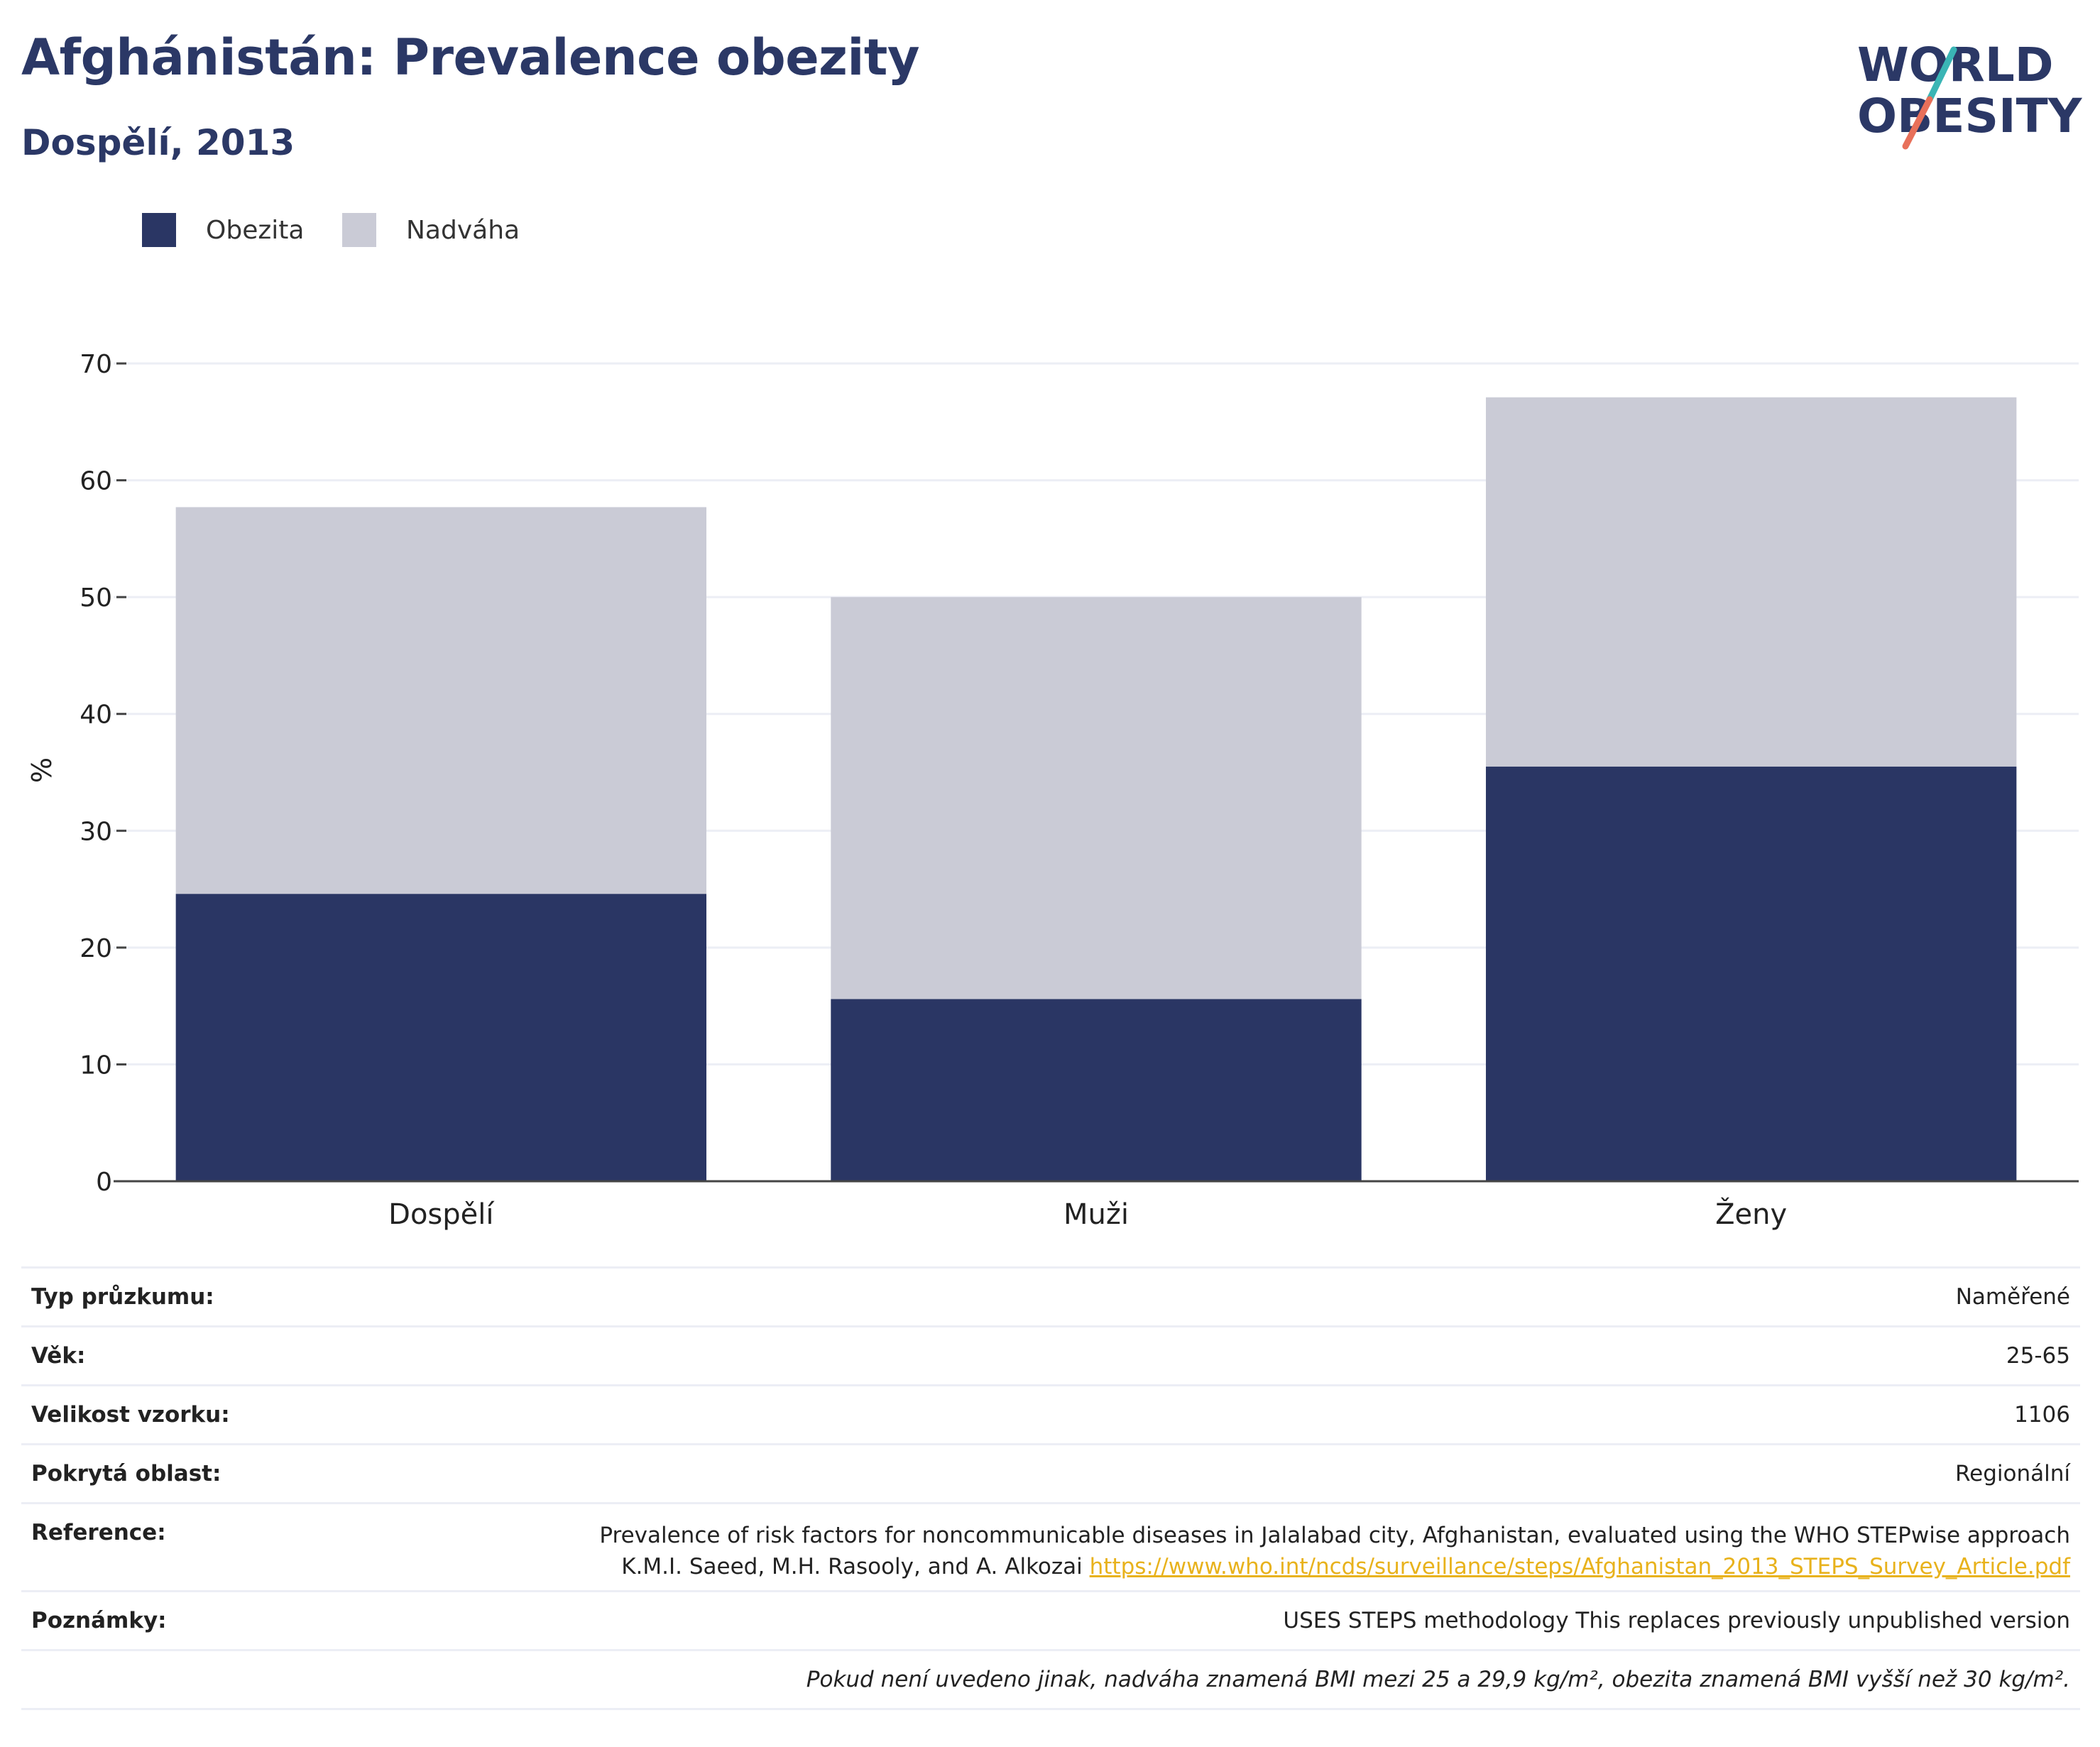 The height and width of the screenshot is (1747, 2100). I want to click on meta-row-1: Věk: 25-65, so click(1050, 1355).